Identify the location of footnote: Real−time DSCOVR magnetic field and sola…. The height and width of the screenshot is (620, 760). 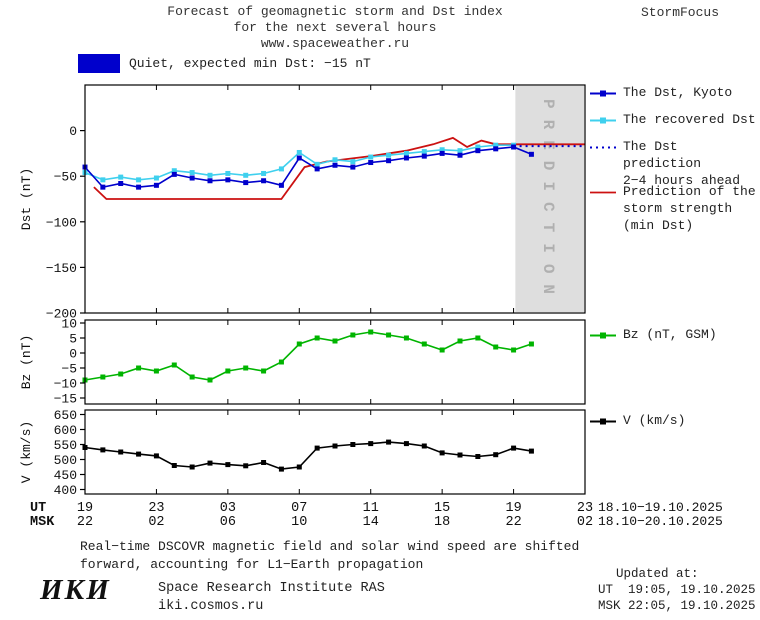
(329, 556).